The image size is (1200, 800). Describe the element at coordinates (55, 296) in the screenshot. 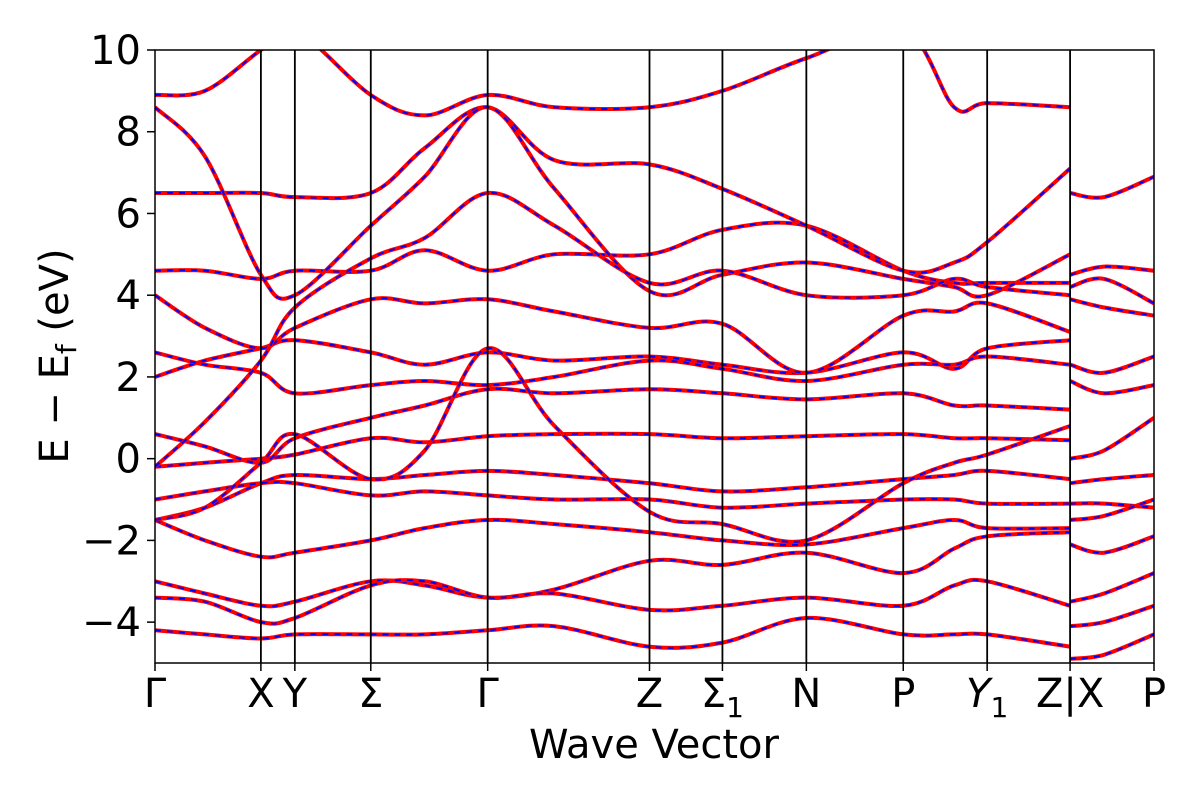

I see `y-axis-label-unit: (eV)` at that location.